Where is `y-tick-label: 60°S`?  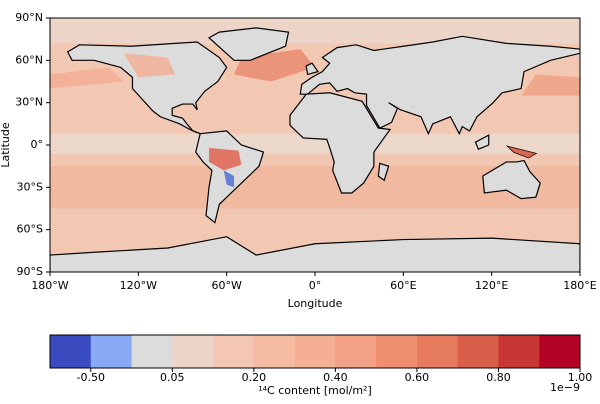
y-tick-label: 60°S is located at coordinates (30, 229).